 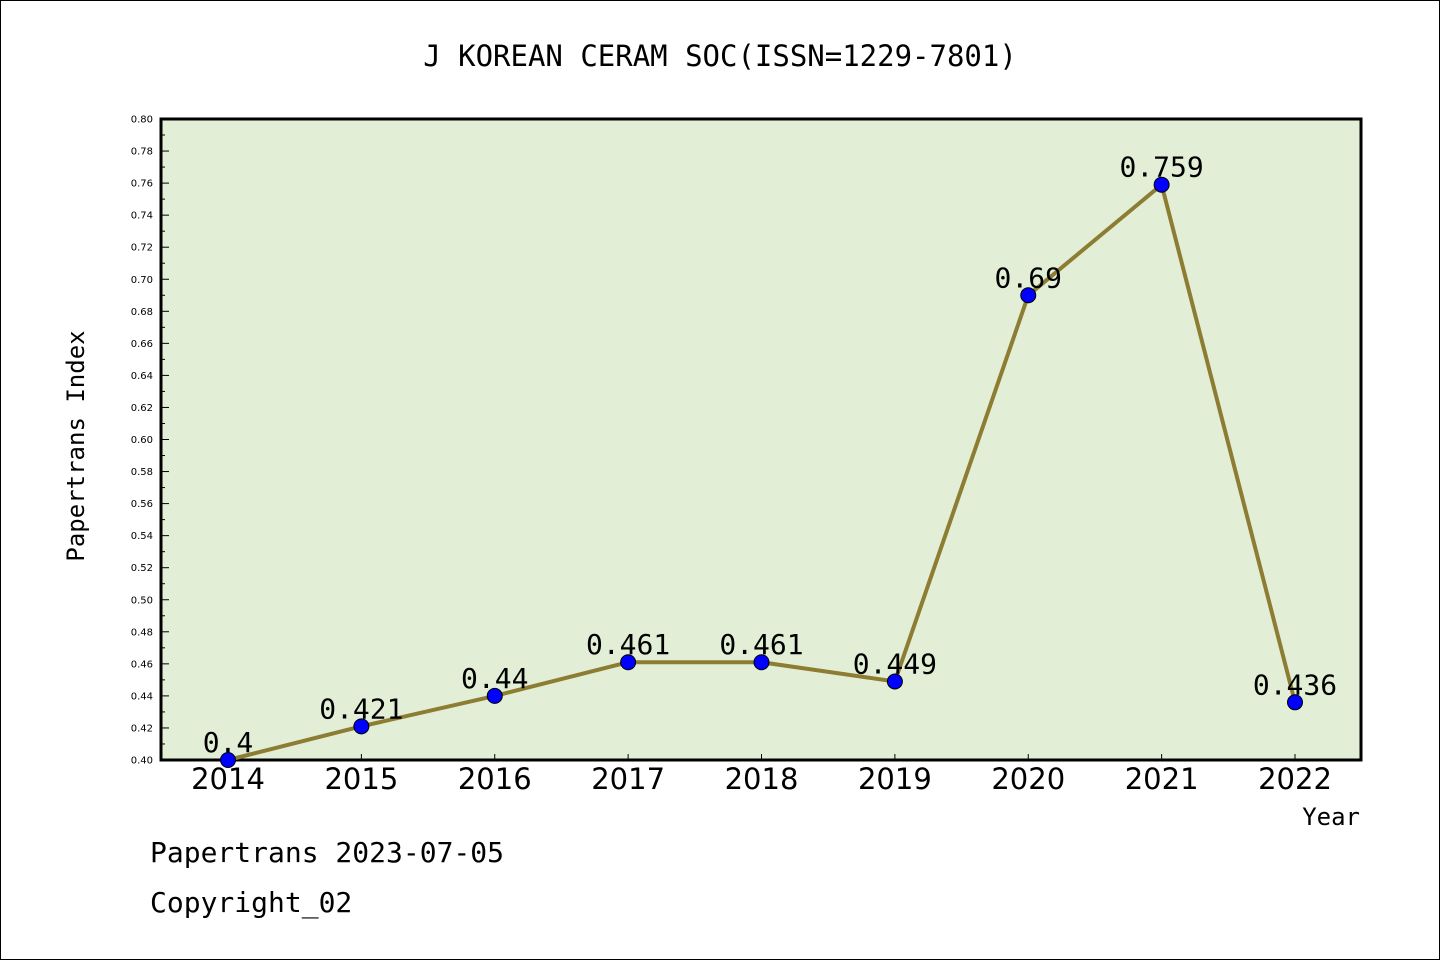 What do you see at coordinates (142, 504) in the screenshot?
I see `y-tick-label: 0.56` at bounding box center [142, 504].